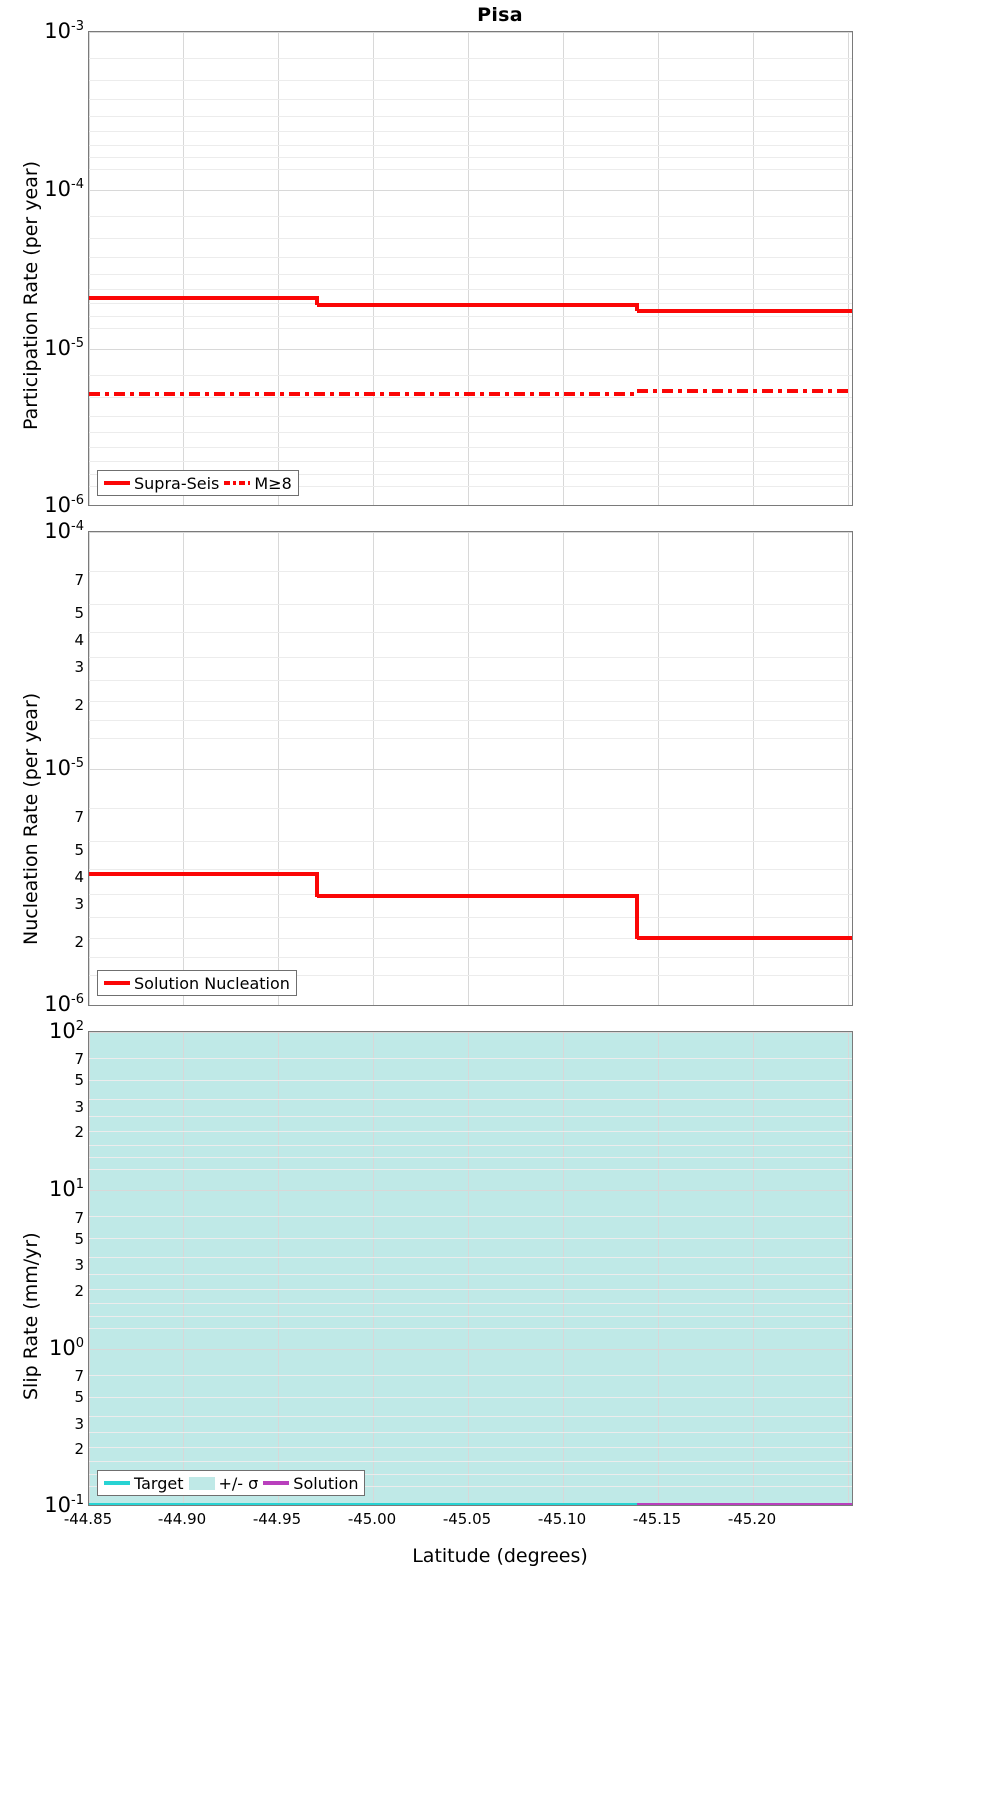 Image resolution: width=1000 pixels, height=1800 pixels. Describe the element at coordinates (177, 483) in the screenshot. I see `legend-label-supra-seis: Supra-Seis` at that location.